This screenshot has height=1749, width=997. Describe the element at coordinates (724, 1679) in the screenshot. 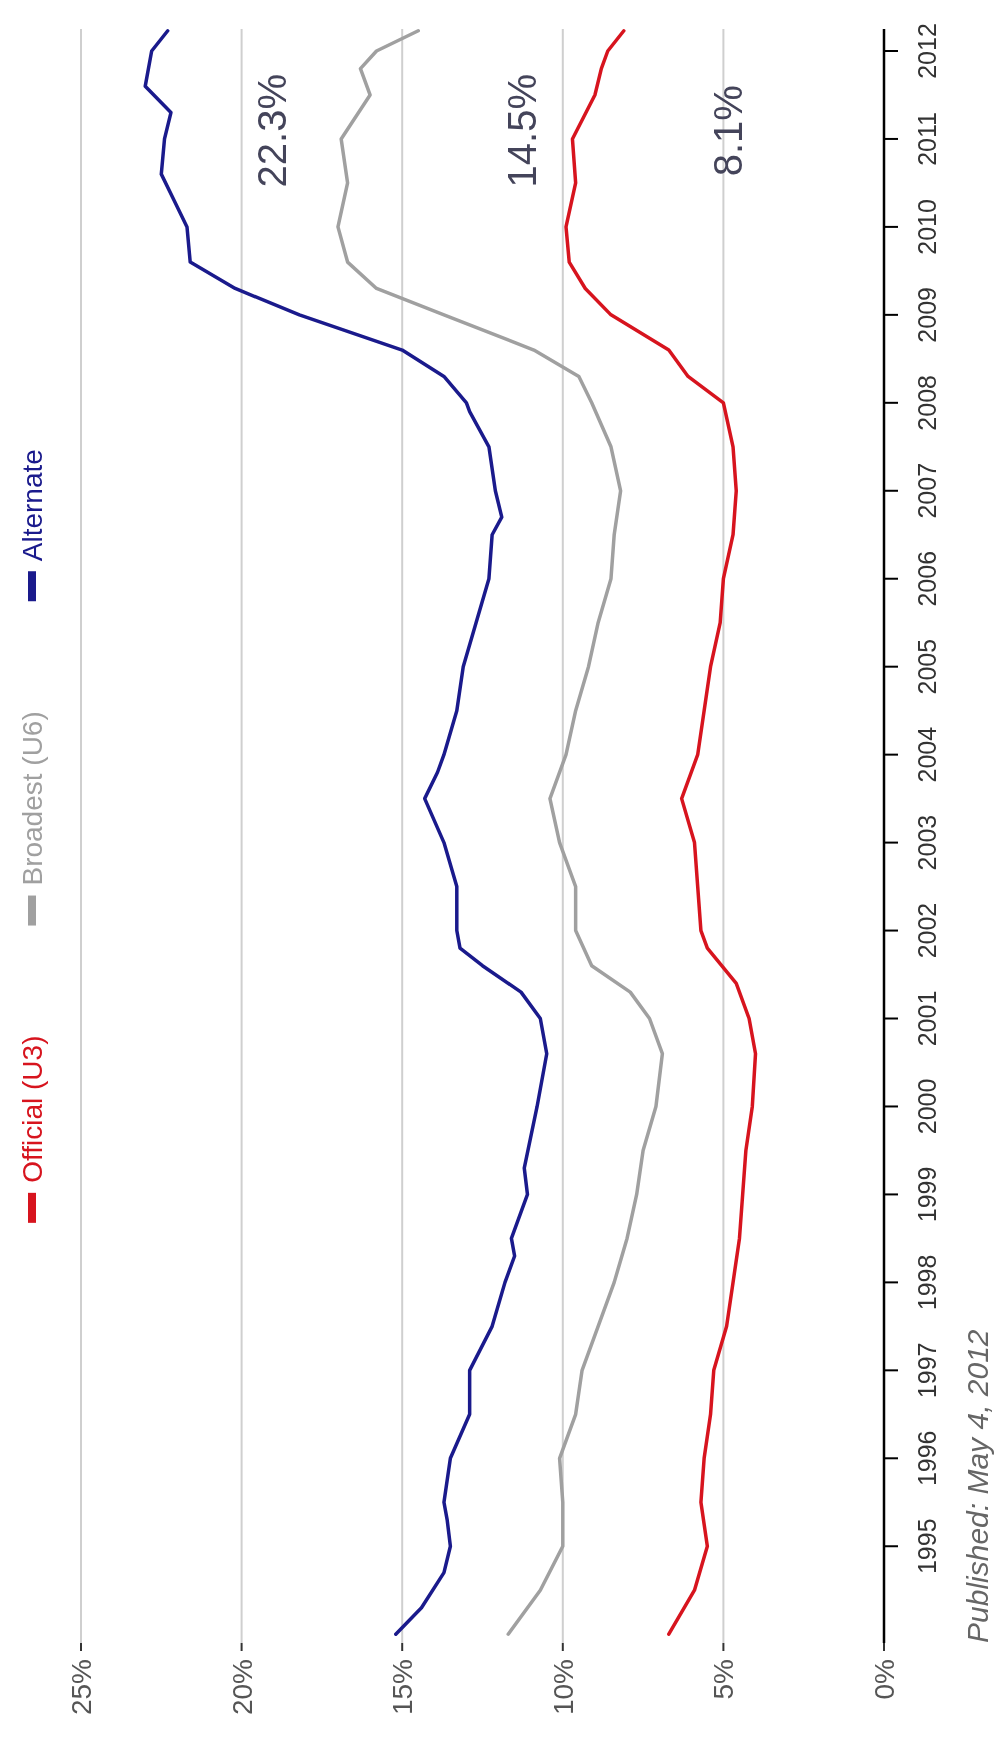

I see `x-tick-label: 5%` at that location.